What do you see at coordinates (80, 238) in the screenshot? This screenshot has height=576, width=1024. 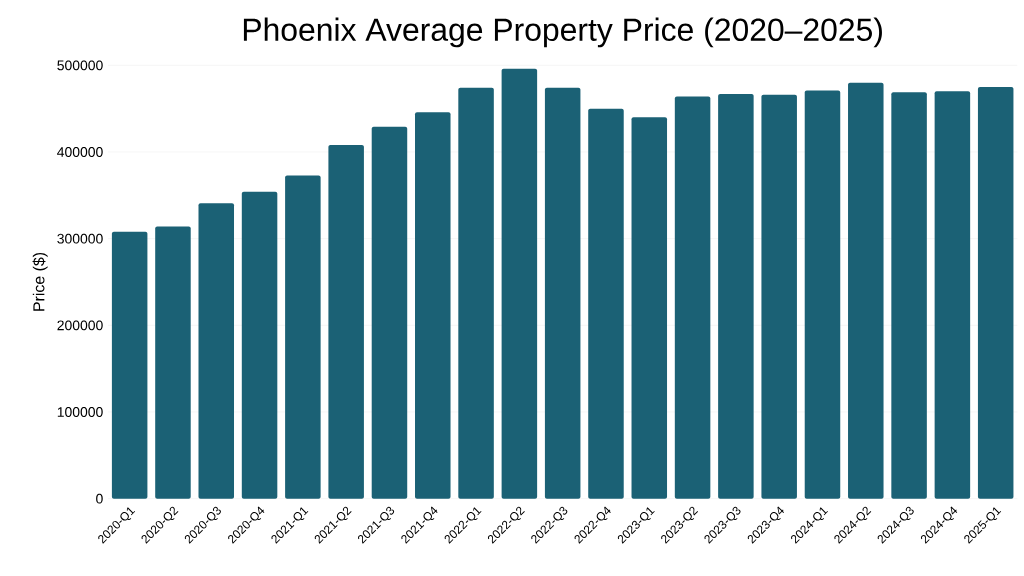 I see `y-tick-label: 300000` at bounding box center [80, 238].